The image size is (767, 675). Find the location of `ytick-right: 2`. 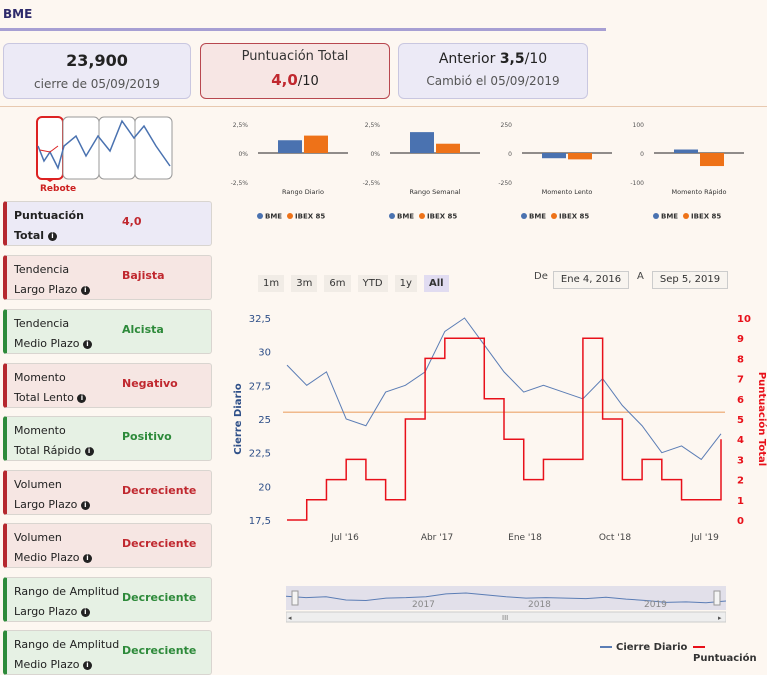

ytick-right: 2 is located at coordinates (740, 481).